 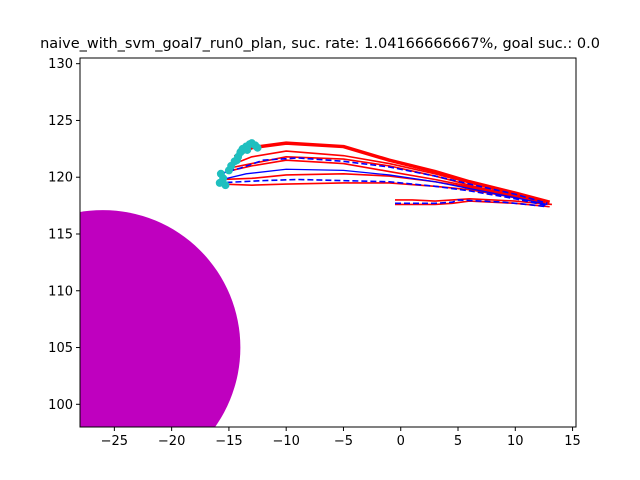 I want to click on y-tick-label: 100, so click(x=60, y=405).